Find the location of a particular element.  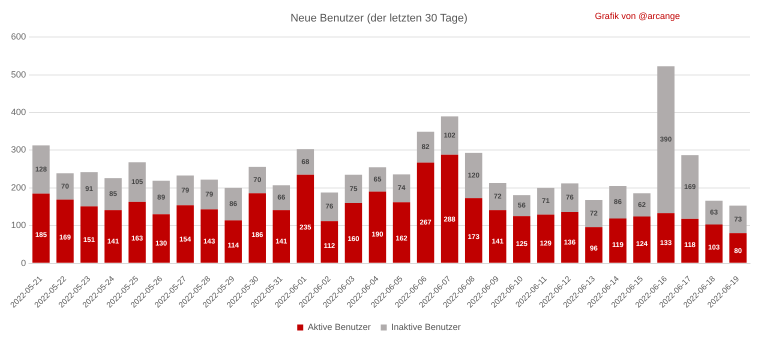

y-tick-label: 500 is located at coordinates (18, 74).